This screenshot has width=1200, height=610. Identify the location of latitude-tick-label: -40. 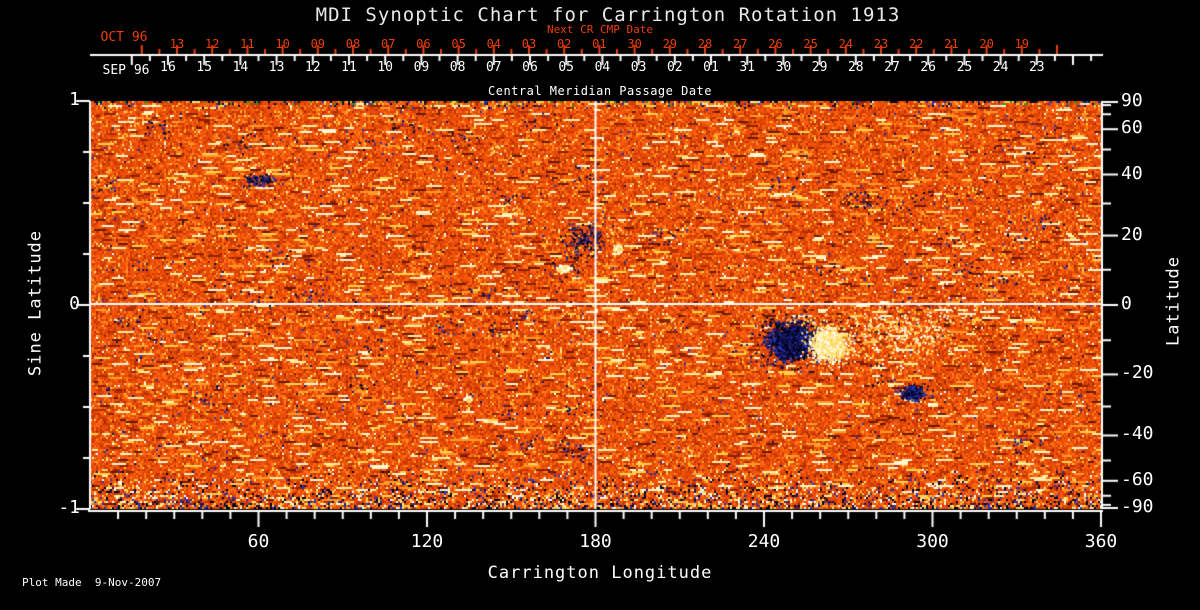
(1137, 434).